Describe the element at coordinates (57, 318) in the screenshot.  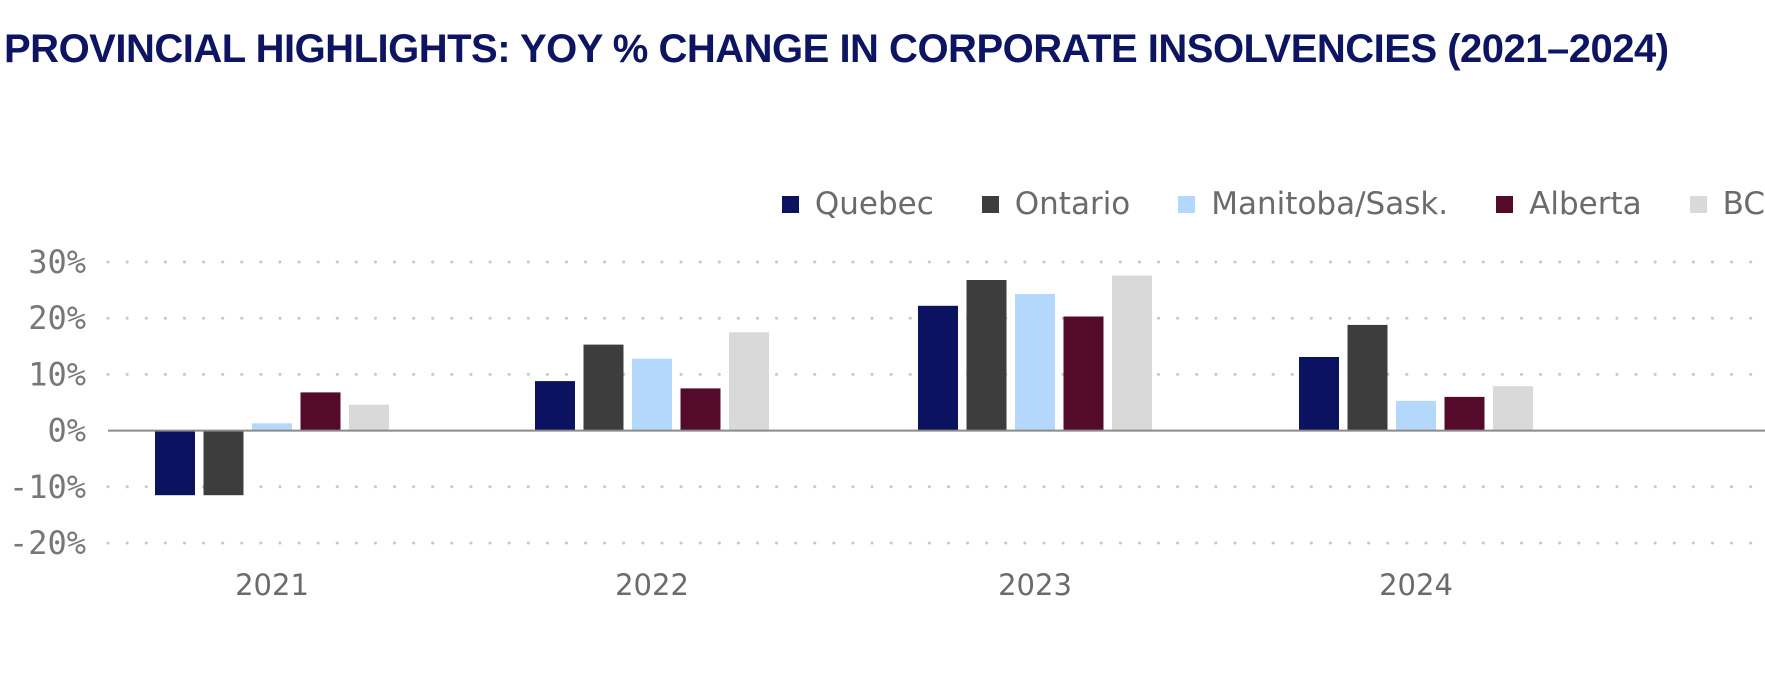
I see `y-tick-label: 20%` at that location.